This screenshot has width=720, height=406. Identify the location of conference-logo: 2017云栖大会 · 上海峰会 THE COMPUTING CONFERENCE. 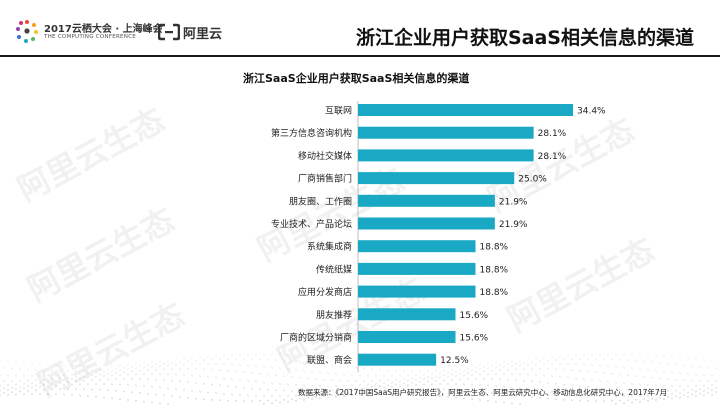
(88, 32).